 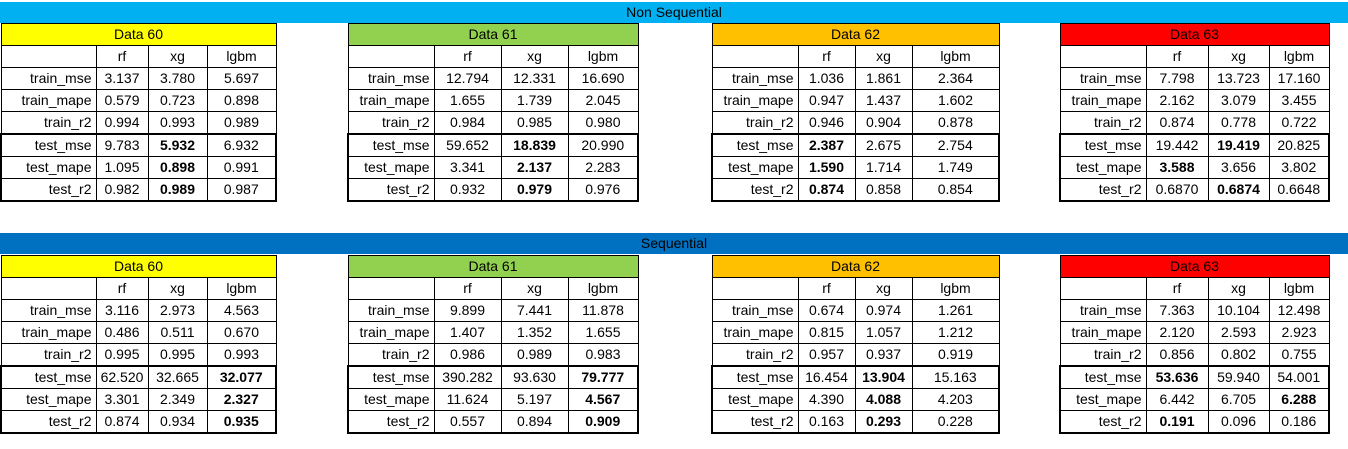 What do you see at coordinates (534, 355) in the screenshot?
I see `value-cell: 0.989` at bounding box center [534, 355].